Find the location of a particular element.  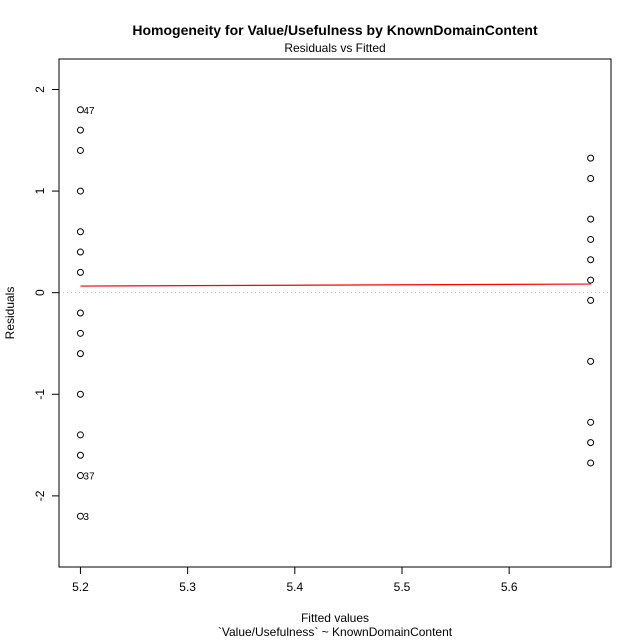

x-axis-label: Fitted values is located at coordinates (335, 618).